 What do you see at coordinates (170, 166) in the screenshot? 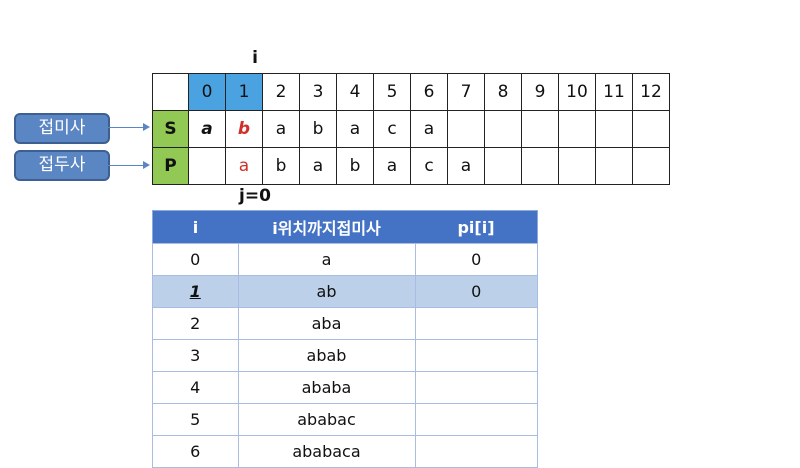
I see `row-key-p: P` at bounding box center [170, 166].